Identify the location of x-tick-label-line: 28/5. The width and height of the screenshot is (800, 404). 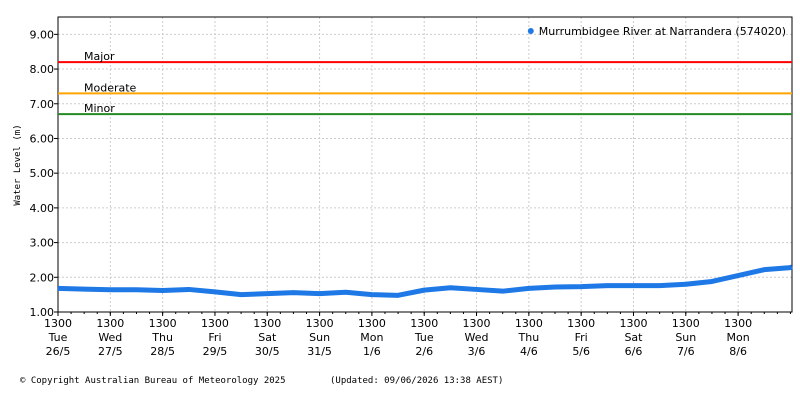
(162, 351).